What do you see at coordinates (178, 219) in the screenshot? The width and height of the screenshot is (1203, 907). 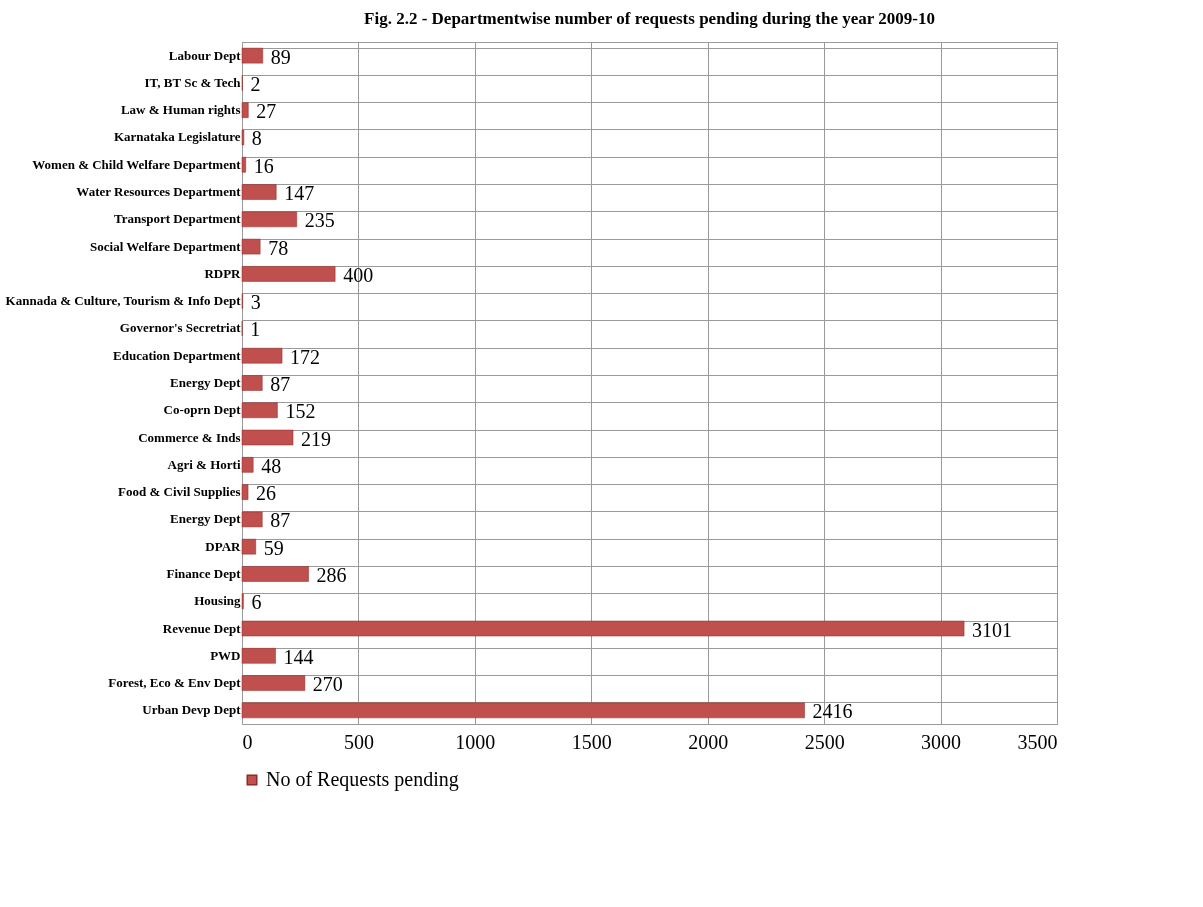 I see `y-tick-label: Transport Department` at bounding box center [178, 219].